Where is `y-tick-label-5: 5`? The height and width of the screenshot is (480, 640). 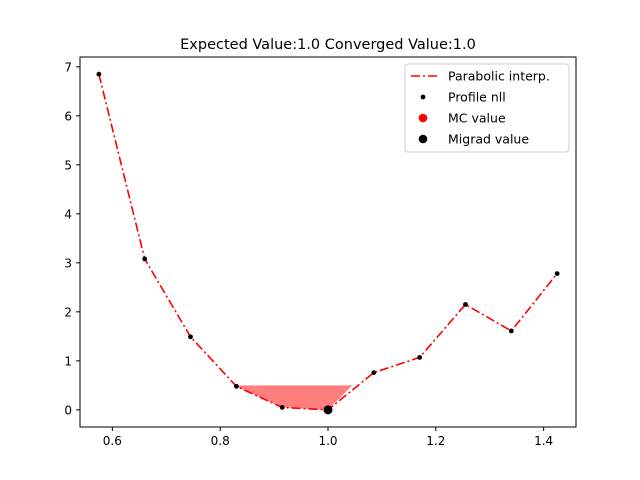 y-tick-label-5: 5 is located at coordinates (68, 165).